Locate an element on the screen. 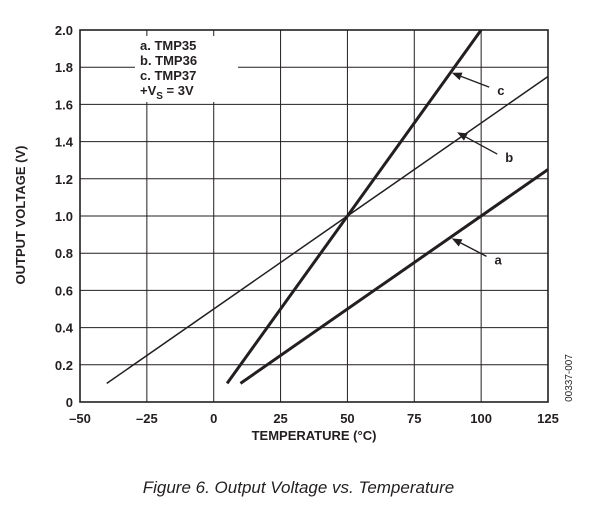 The width and height of the screenshot is (597, 514). callout-arrowhead-c is located at coordinates (457, 76).